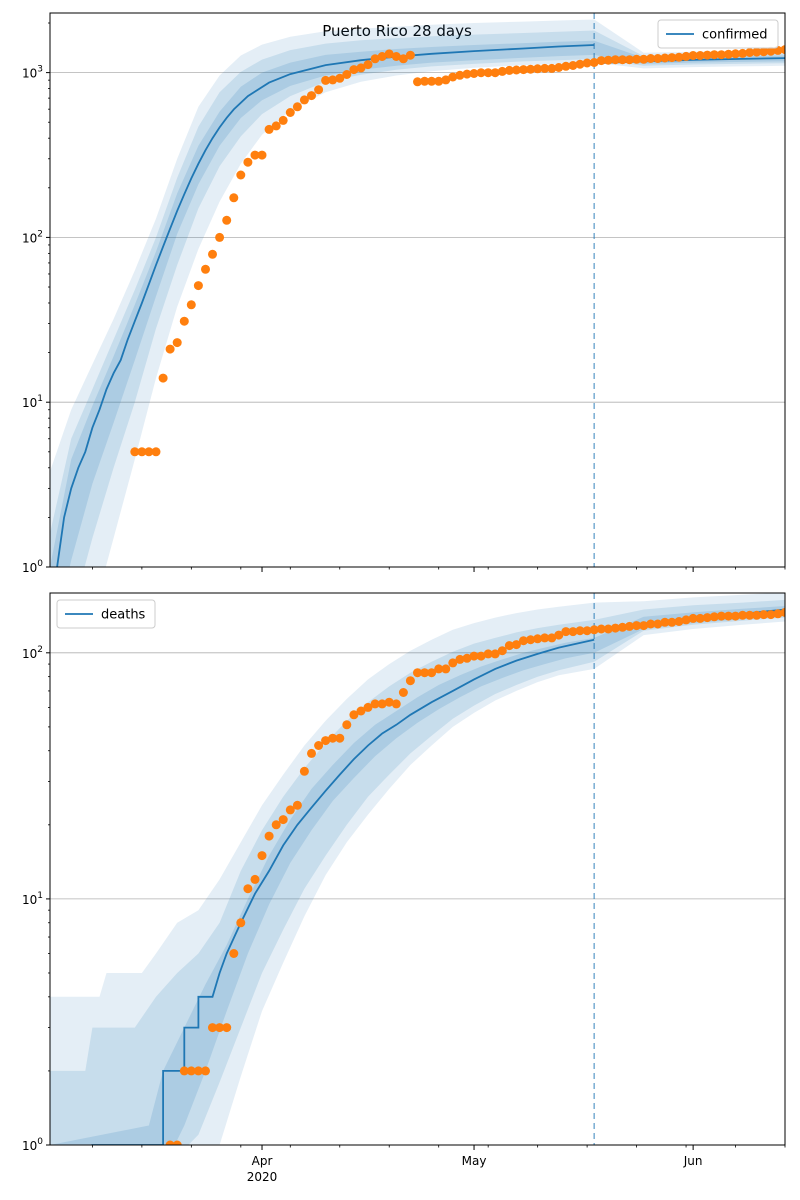 The height and width of the screenshot is (1200, 800). I want to click on x-year-label: 2020, so click(262, 1177).